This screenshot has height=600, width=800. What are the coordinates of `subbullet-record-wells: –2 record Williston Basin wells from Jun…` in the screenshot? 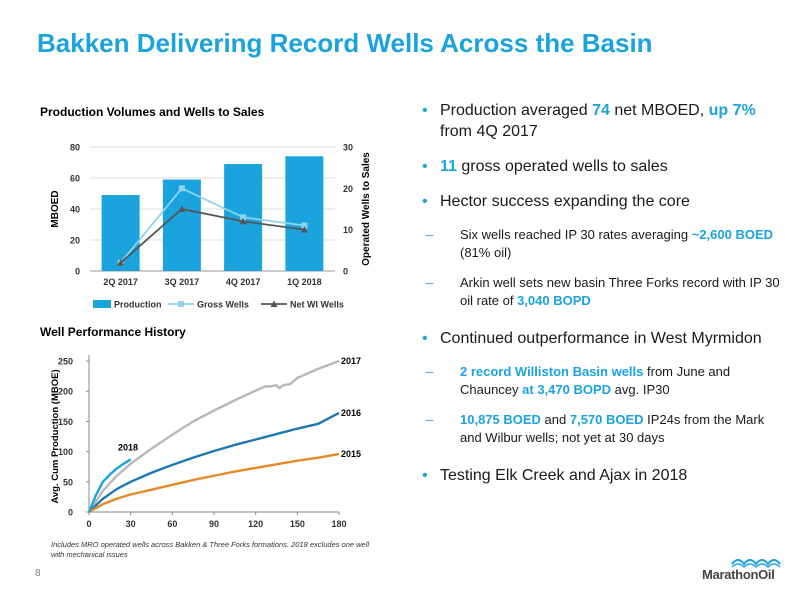 It's located at (578, 380).